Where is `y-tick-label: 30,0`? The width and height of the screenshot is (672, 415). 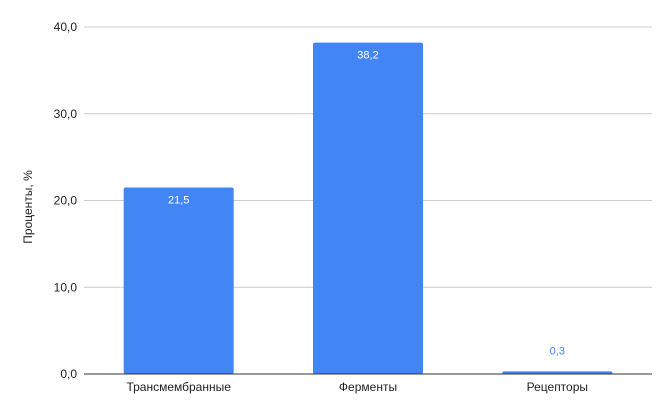 y-tick-label: 30,0 is located at coordinates (66, 114).